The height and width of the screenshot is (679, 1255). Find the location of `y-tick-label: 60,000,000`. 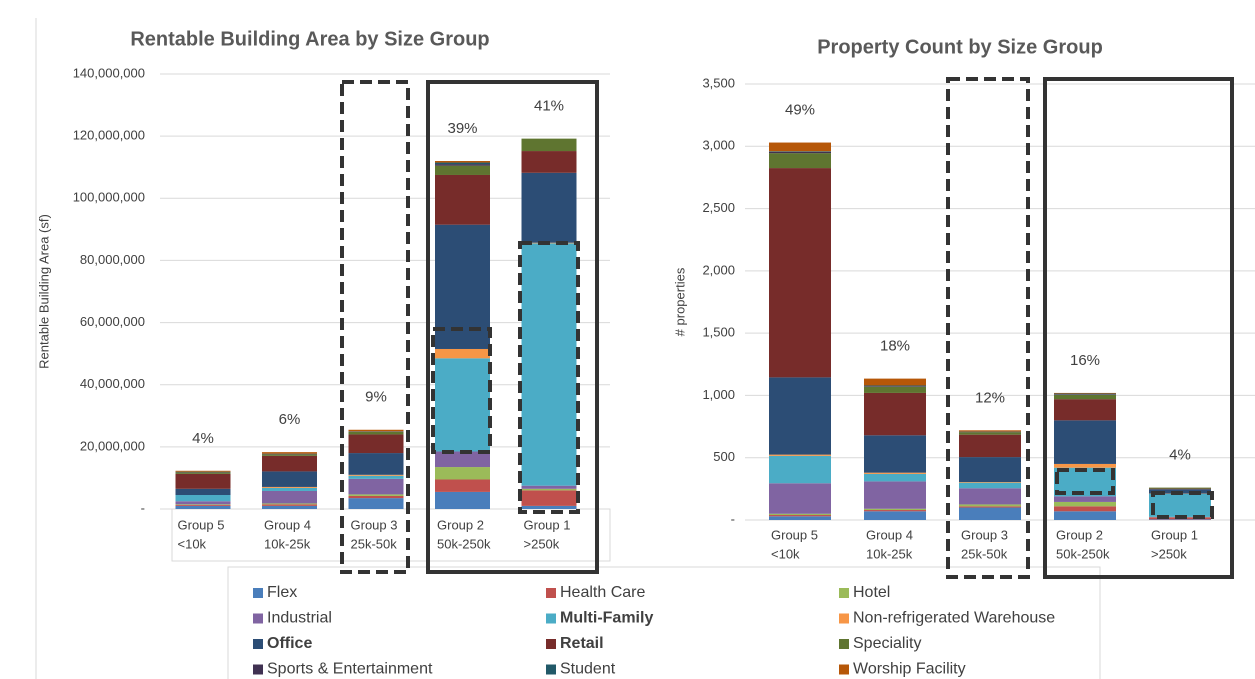

y-tick-label: 60,000,000 is located at coordinates (112, 321).